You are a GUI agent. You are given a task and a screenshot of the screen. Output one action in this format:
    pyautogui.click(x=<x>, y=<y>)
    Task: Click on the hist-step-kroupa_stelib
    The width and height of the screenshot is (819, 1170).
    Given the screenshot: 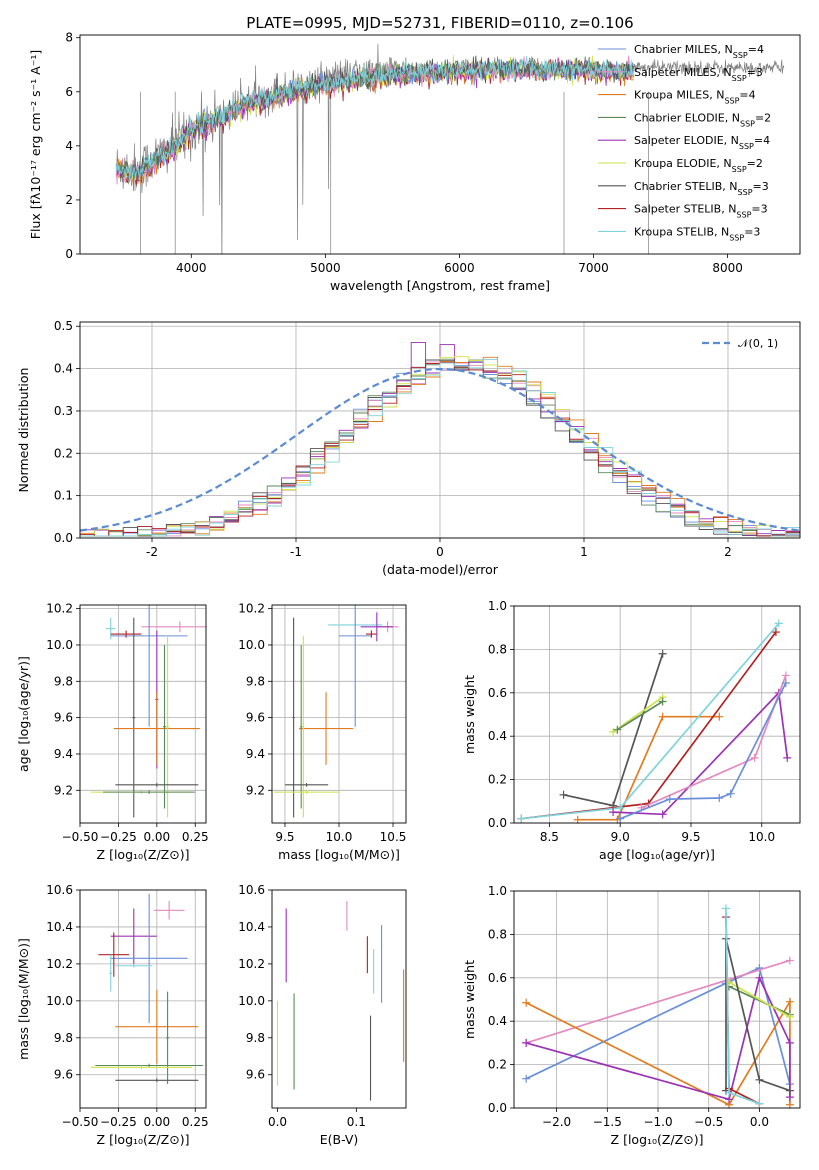 What is the action you would take?
    pyautogui.click(x=440, y=447)
    